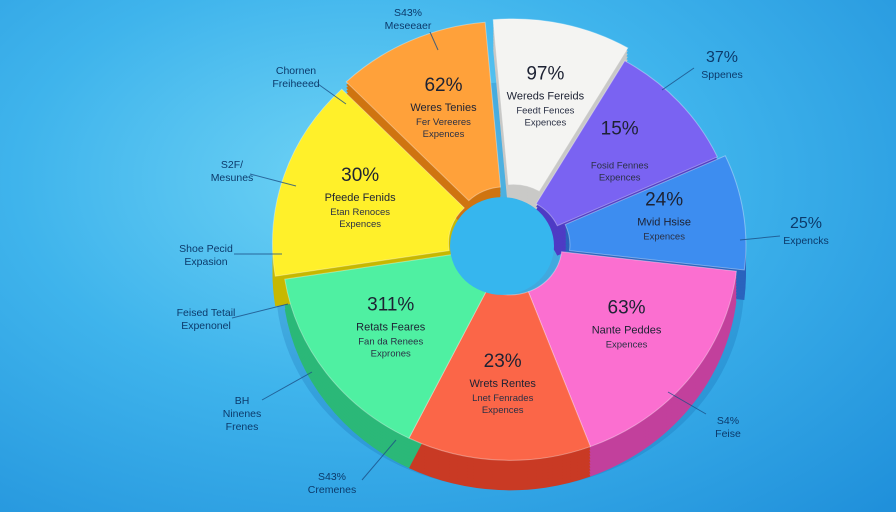  I want to click on callout-sublabel: Frenes, so click(242, 427).